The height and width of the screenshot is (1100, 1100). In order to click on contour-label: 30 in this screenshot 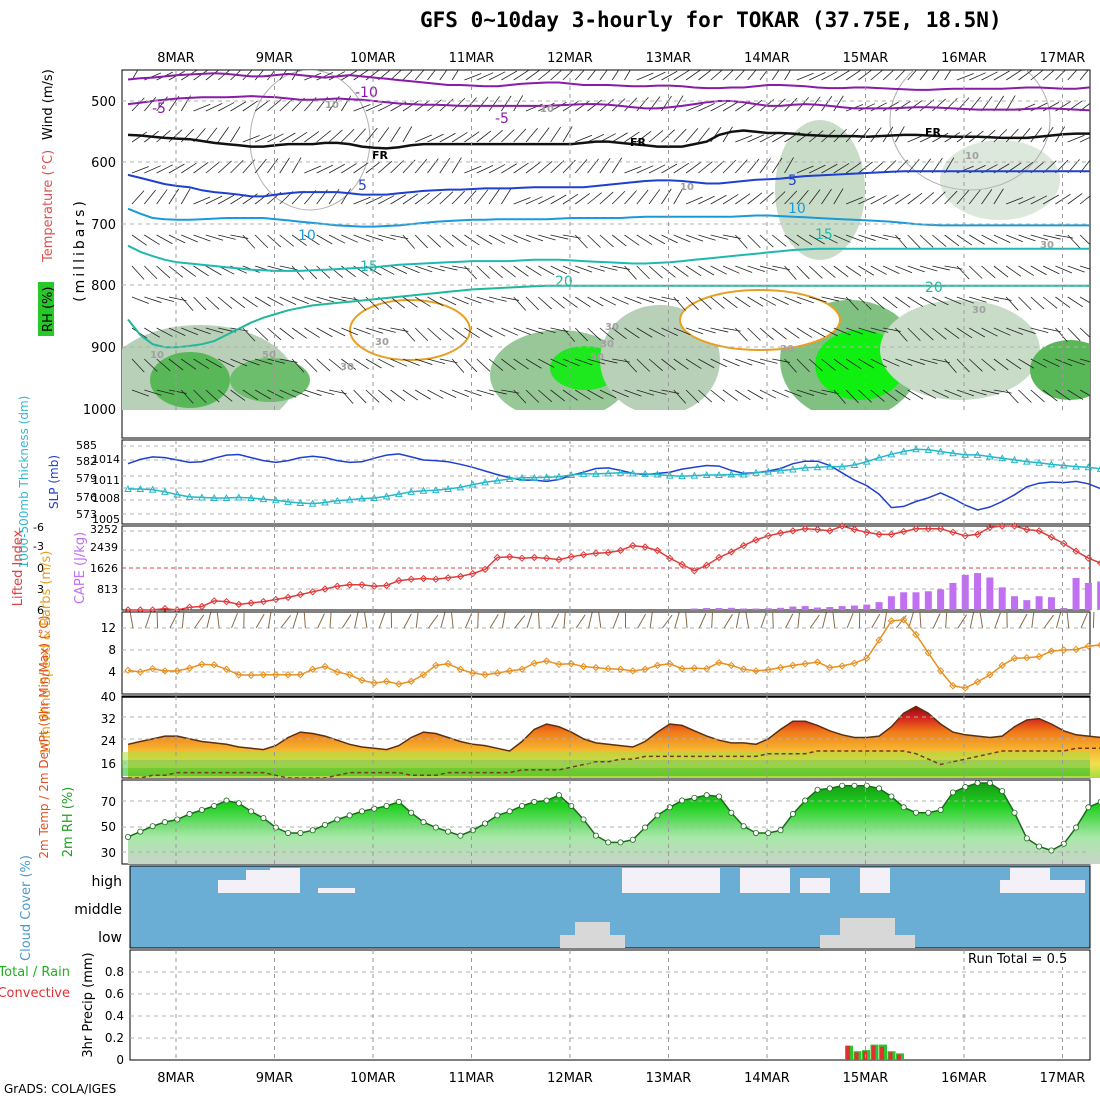, I will do `click(787, 349)`.